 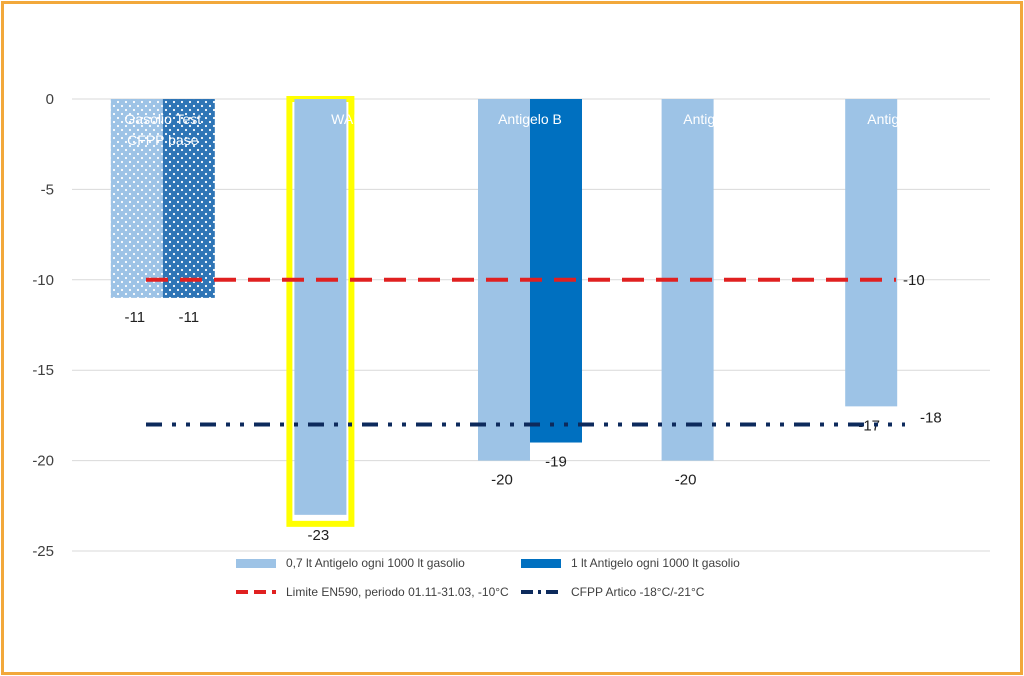 What do you see at coordinates (348, 119) in the screenshot?
I see `category-label: WAFI` at bounding box center [348, 119].